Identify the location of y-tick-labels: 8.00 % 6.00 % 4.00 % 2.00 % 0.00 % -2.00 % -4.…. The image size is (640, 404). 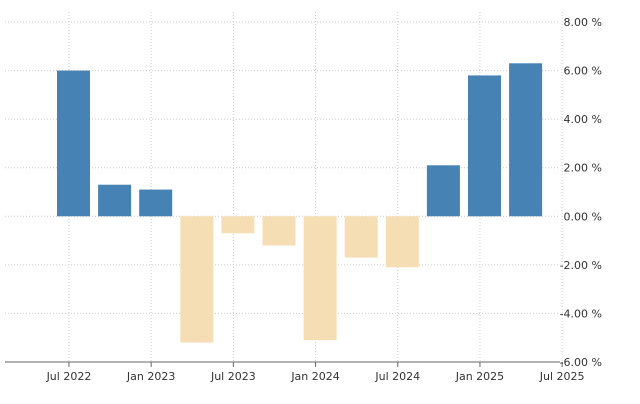
(581, 192).